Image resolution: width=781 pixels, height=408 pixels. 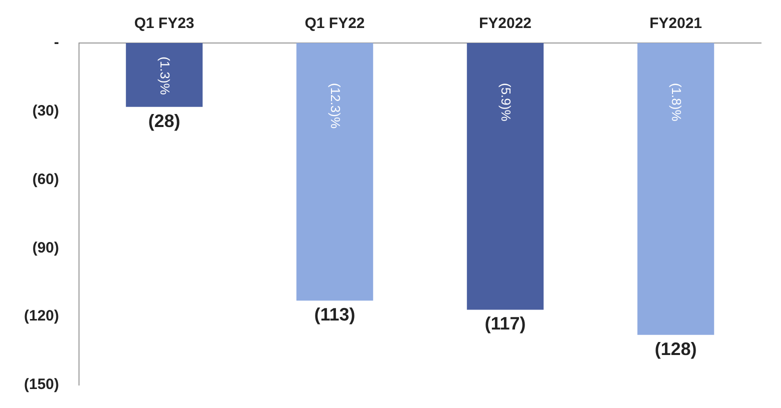 What do you see at coordinates (334, 23) in the screenshot?
I see `x-tick-label: Q1 FY22` at bounding box center [334, 23].